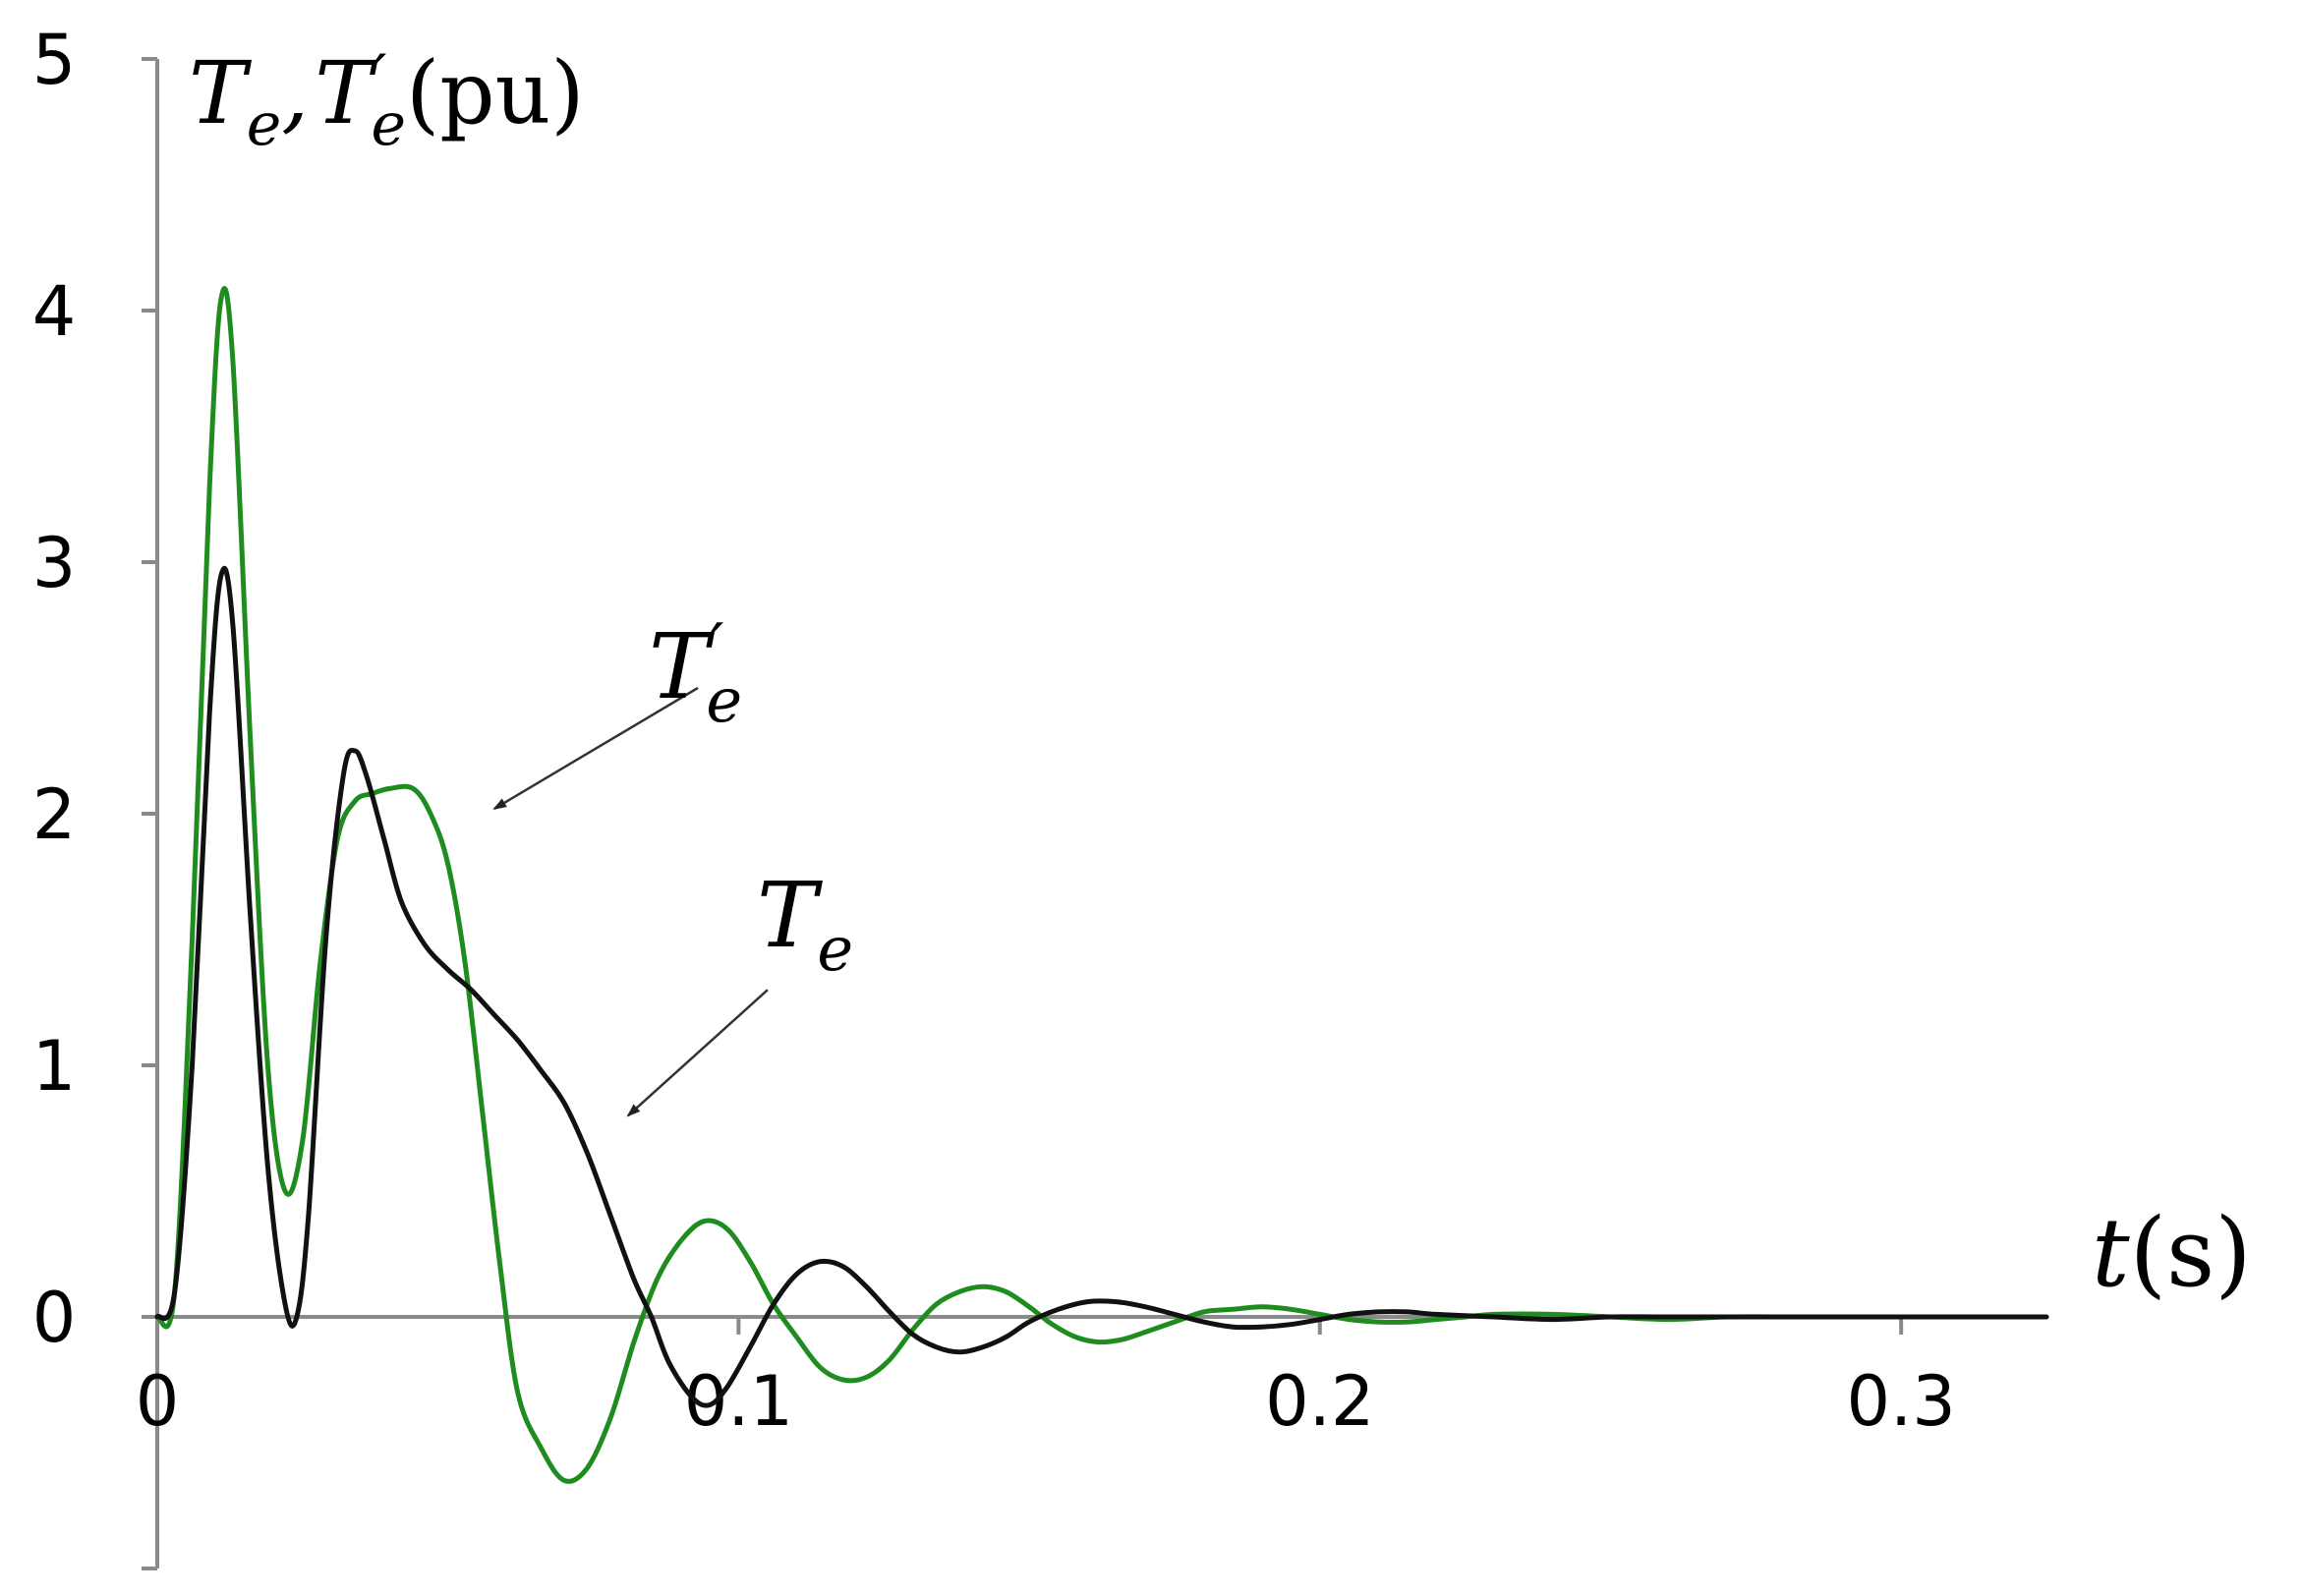 The image size is (2303, 1596). Describe the element at coordinates (54, 814) in the screenshot. I see `y-tick-label: 2` at that location.